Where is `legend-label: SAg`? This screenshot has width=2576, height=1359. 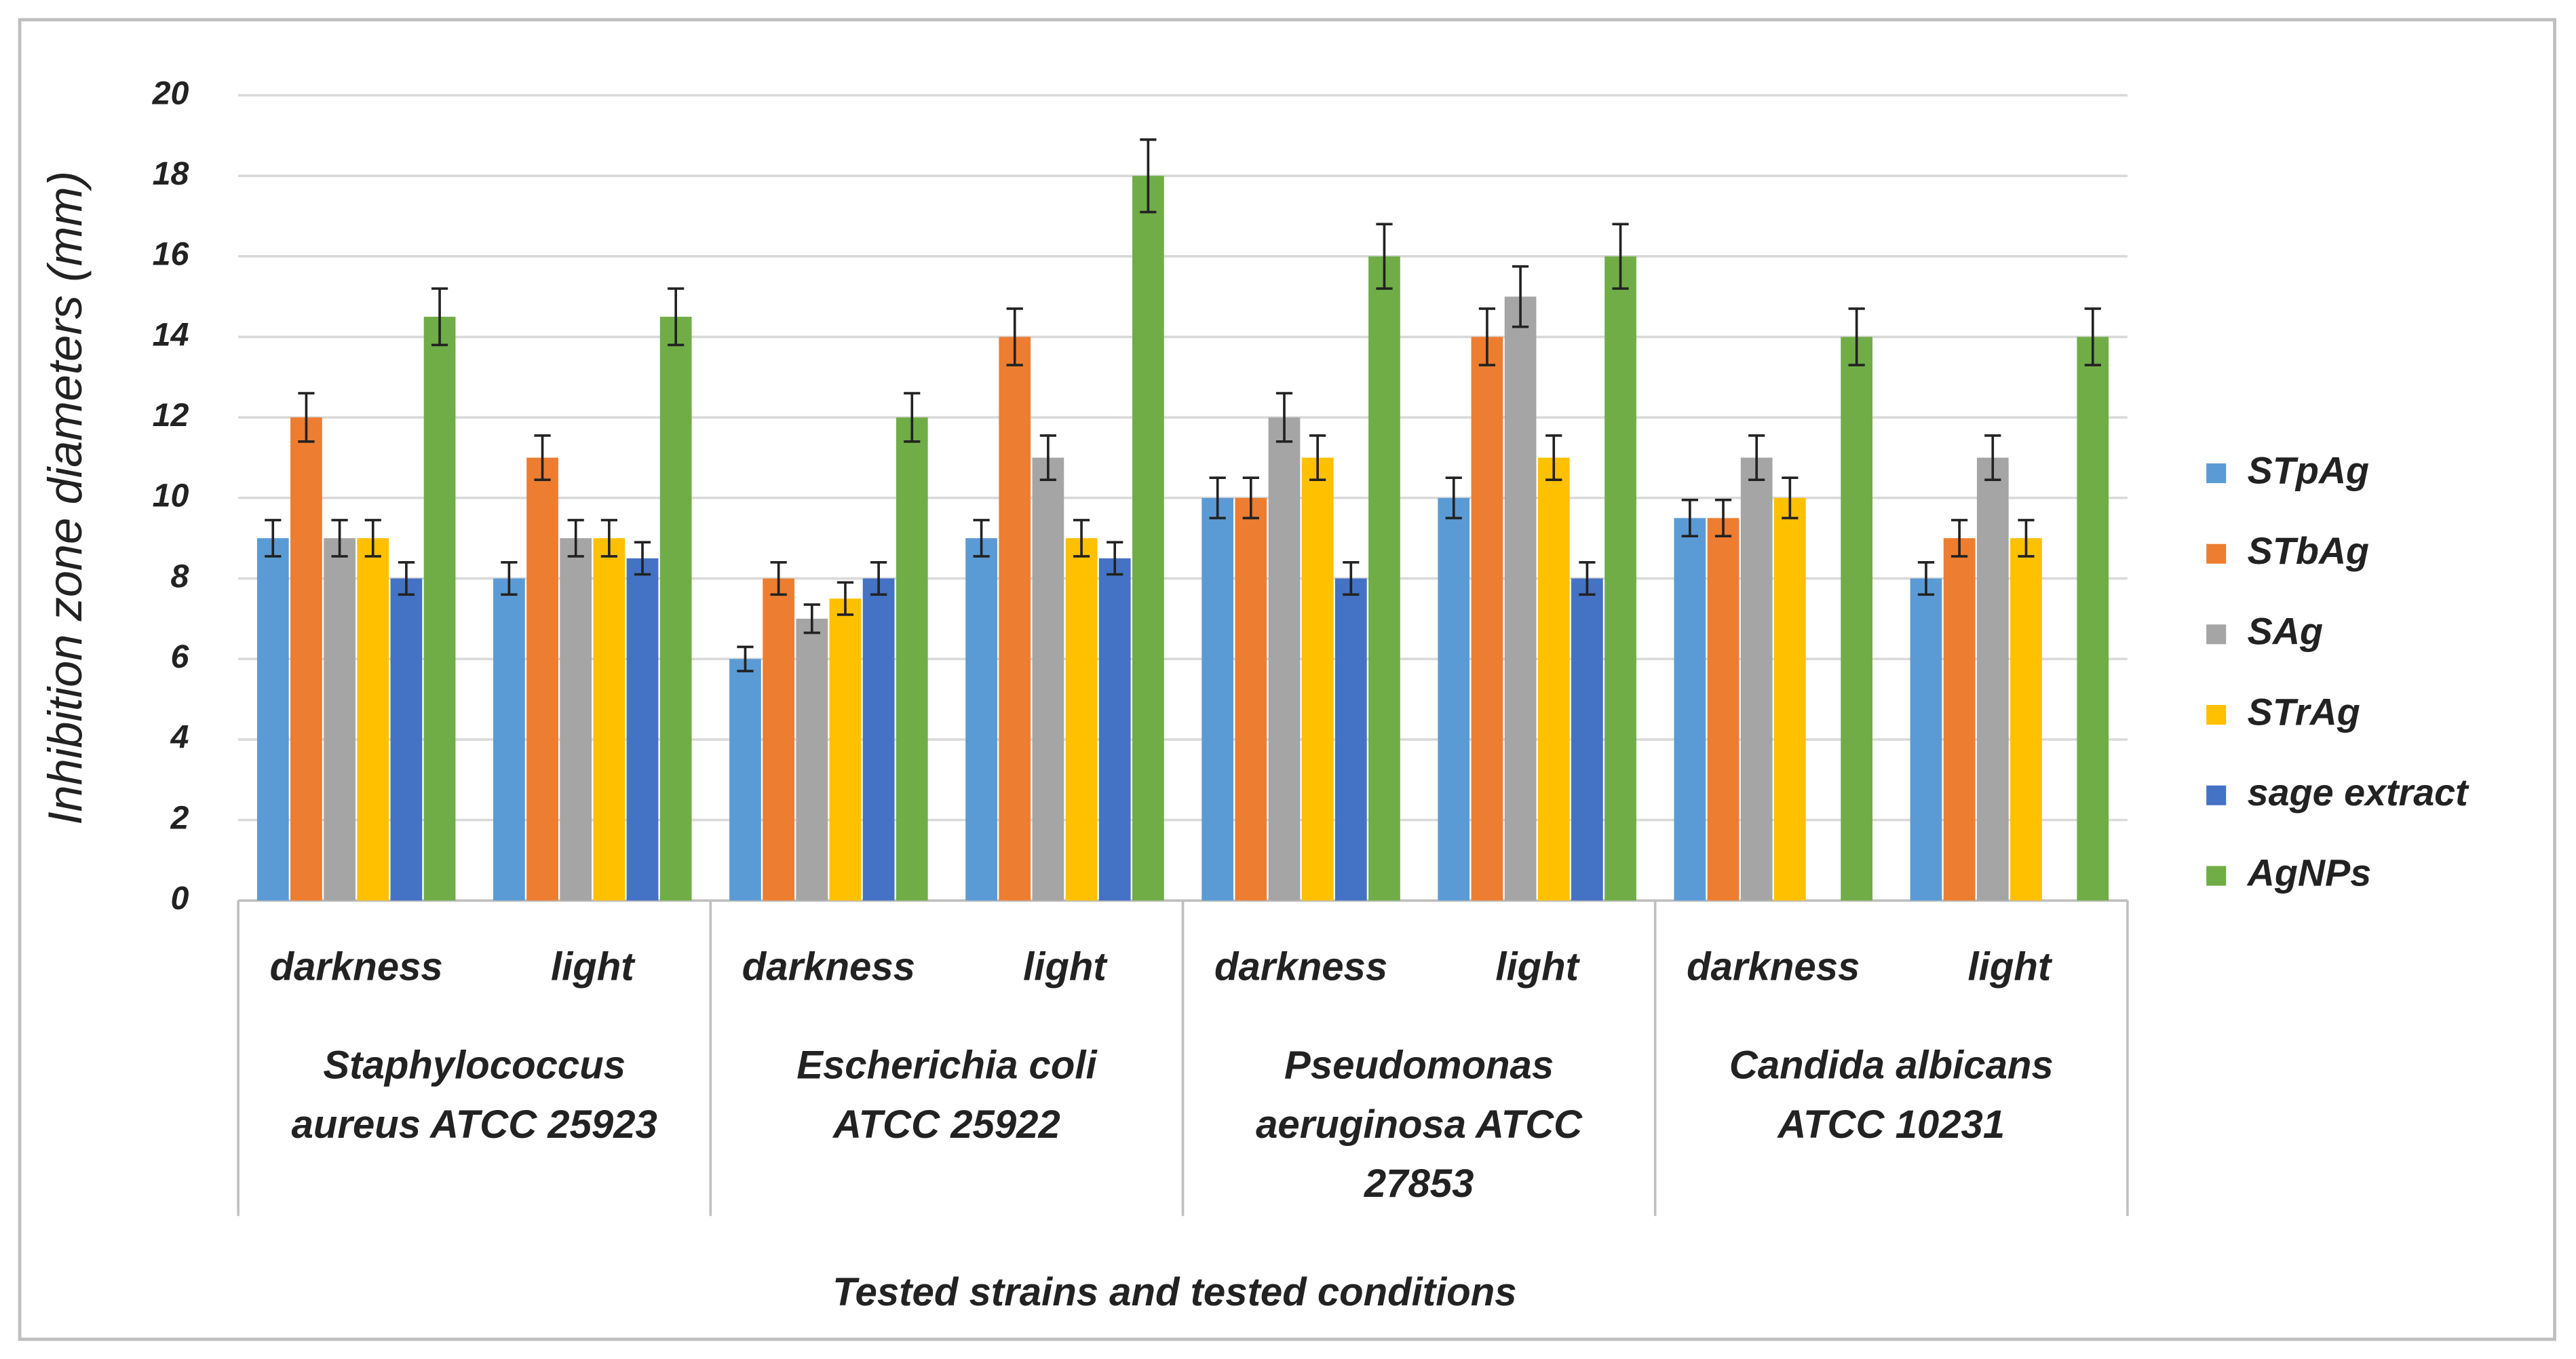 legend-label: SAg is located at coordinates (2285, 632).